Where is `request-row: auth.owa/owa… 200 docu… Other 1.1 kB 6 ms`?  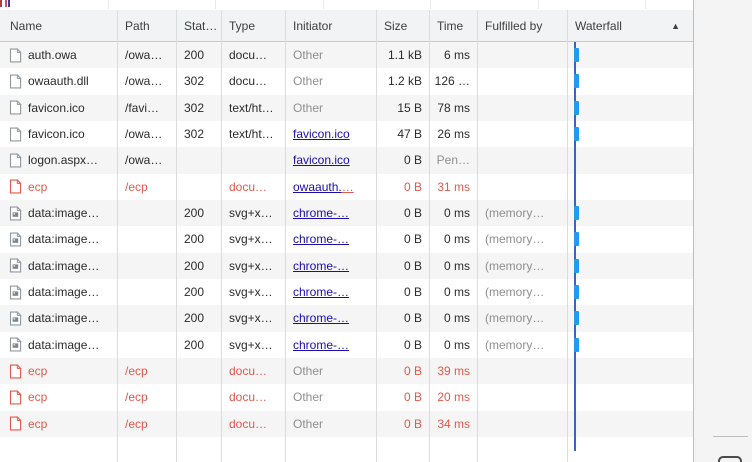
request-row: auth.owa/owa… 200 docu… Other 1.1 kB 6 ms is located at coordinates (346, 55).